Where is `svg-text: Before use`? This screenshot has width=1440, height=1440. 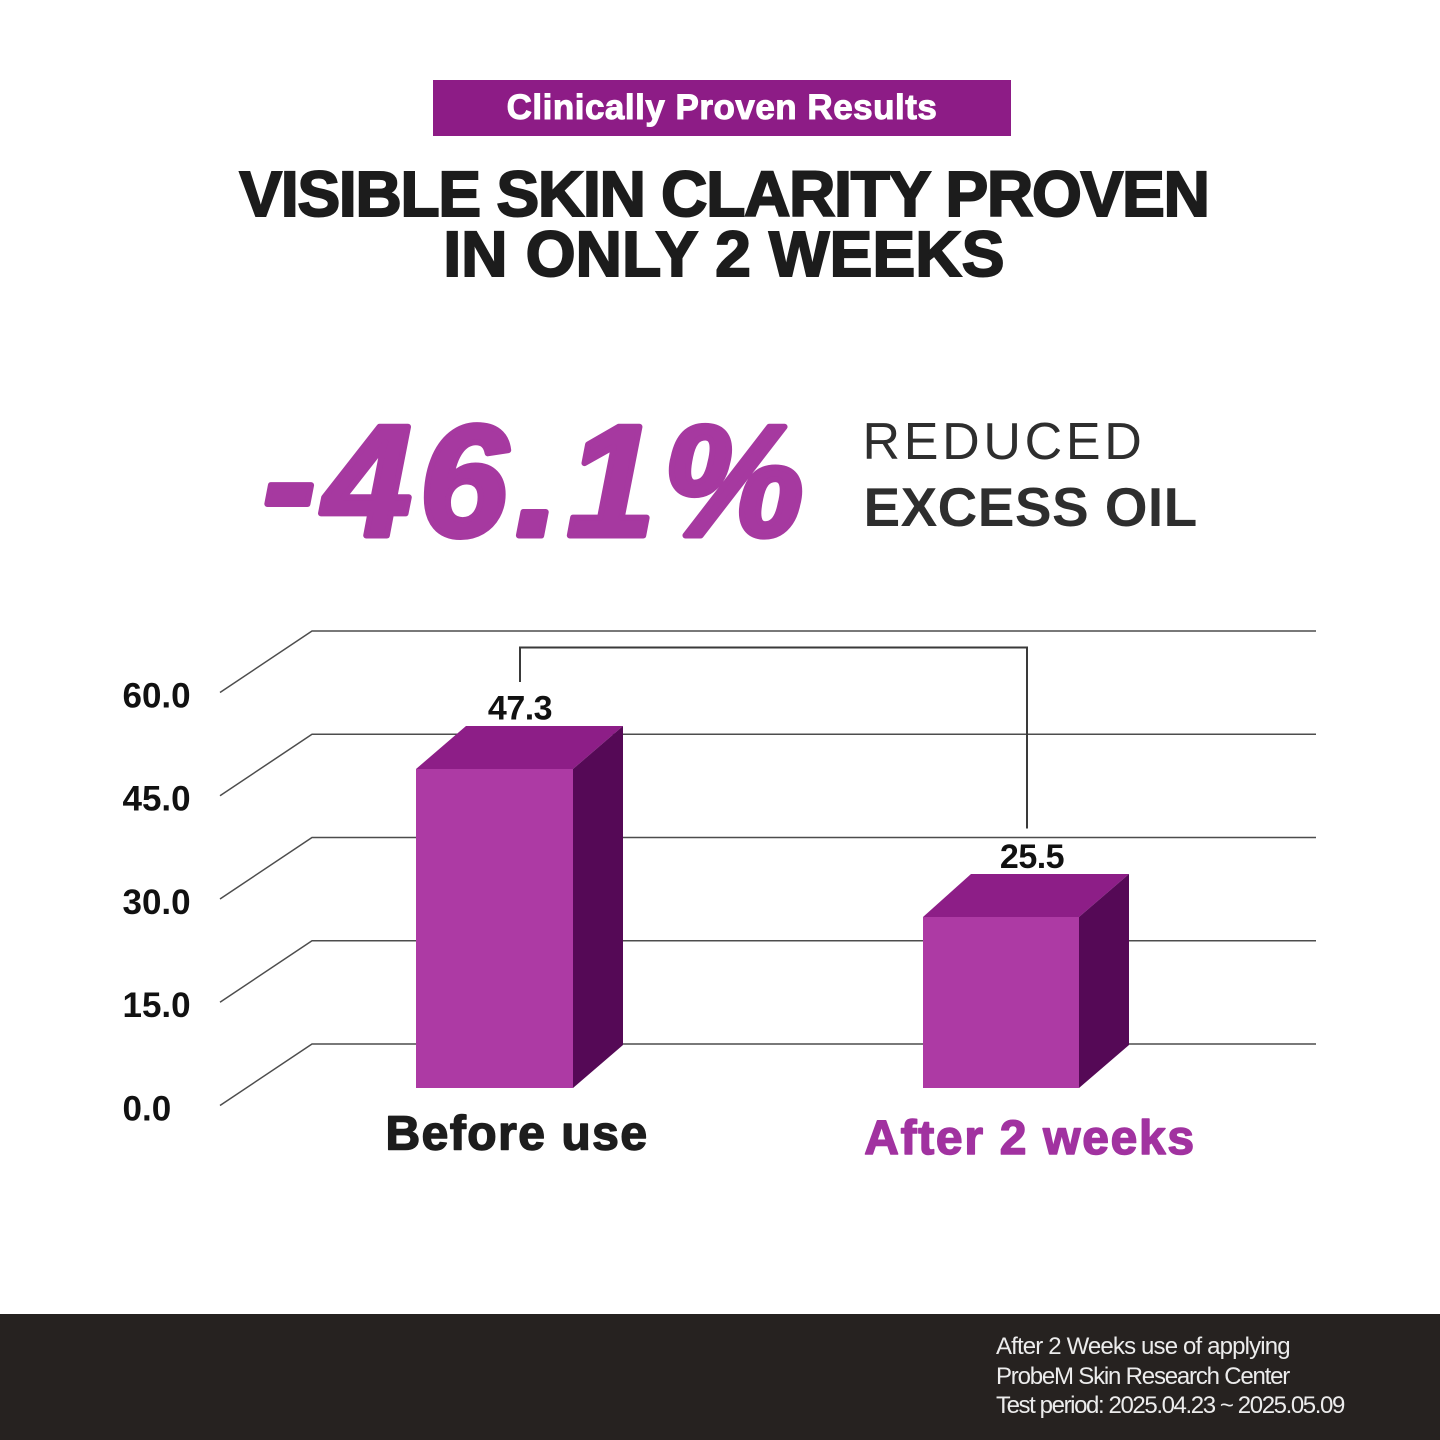 svg-text: Before use is located at coordinates (516, 1134).